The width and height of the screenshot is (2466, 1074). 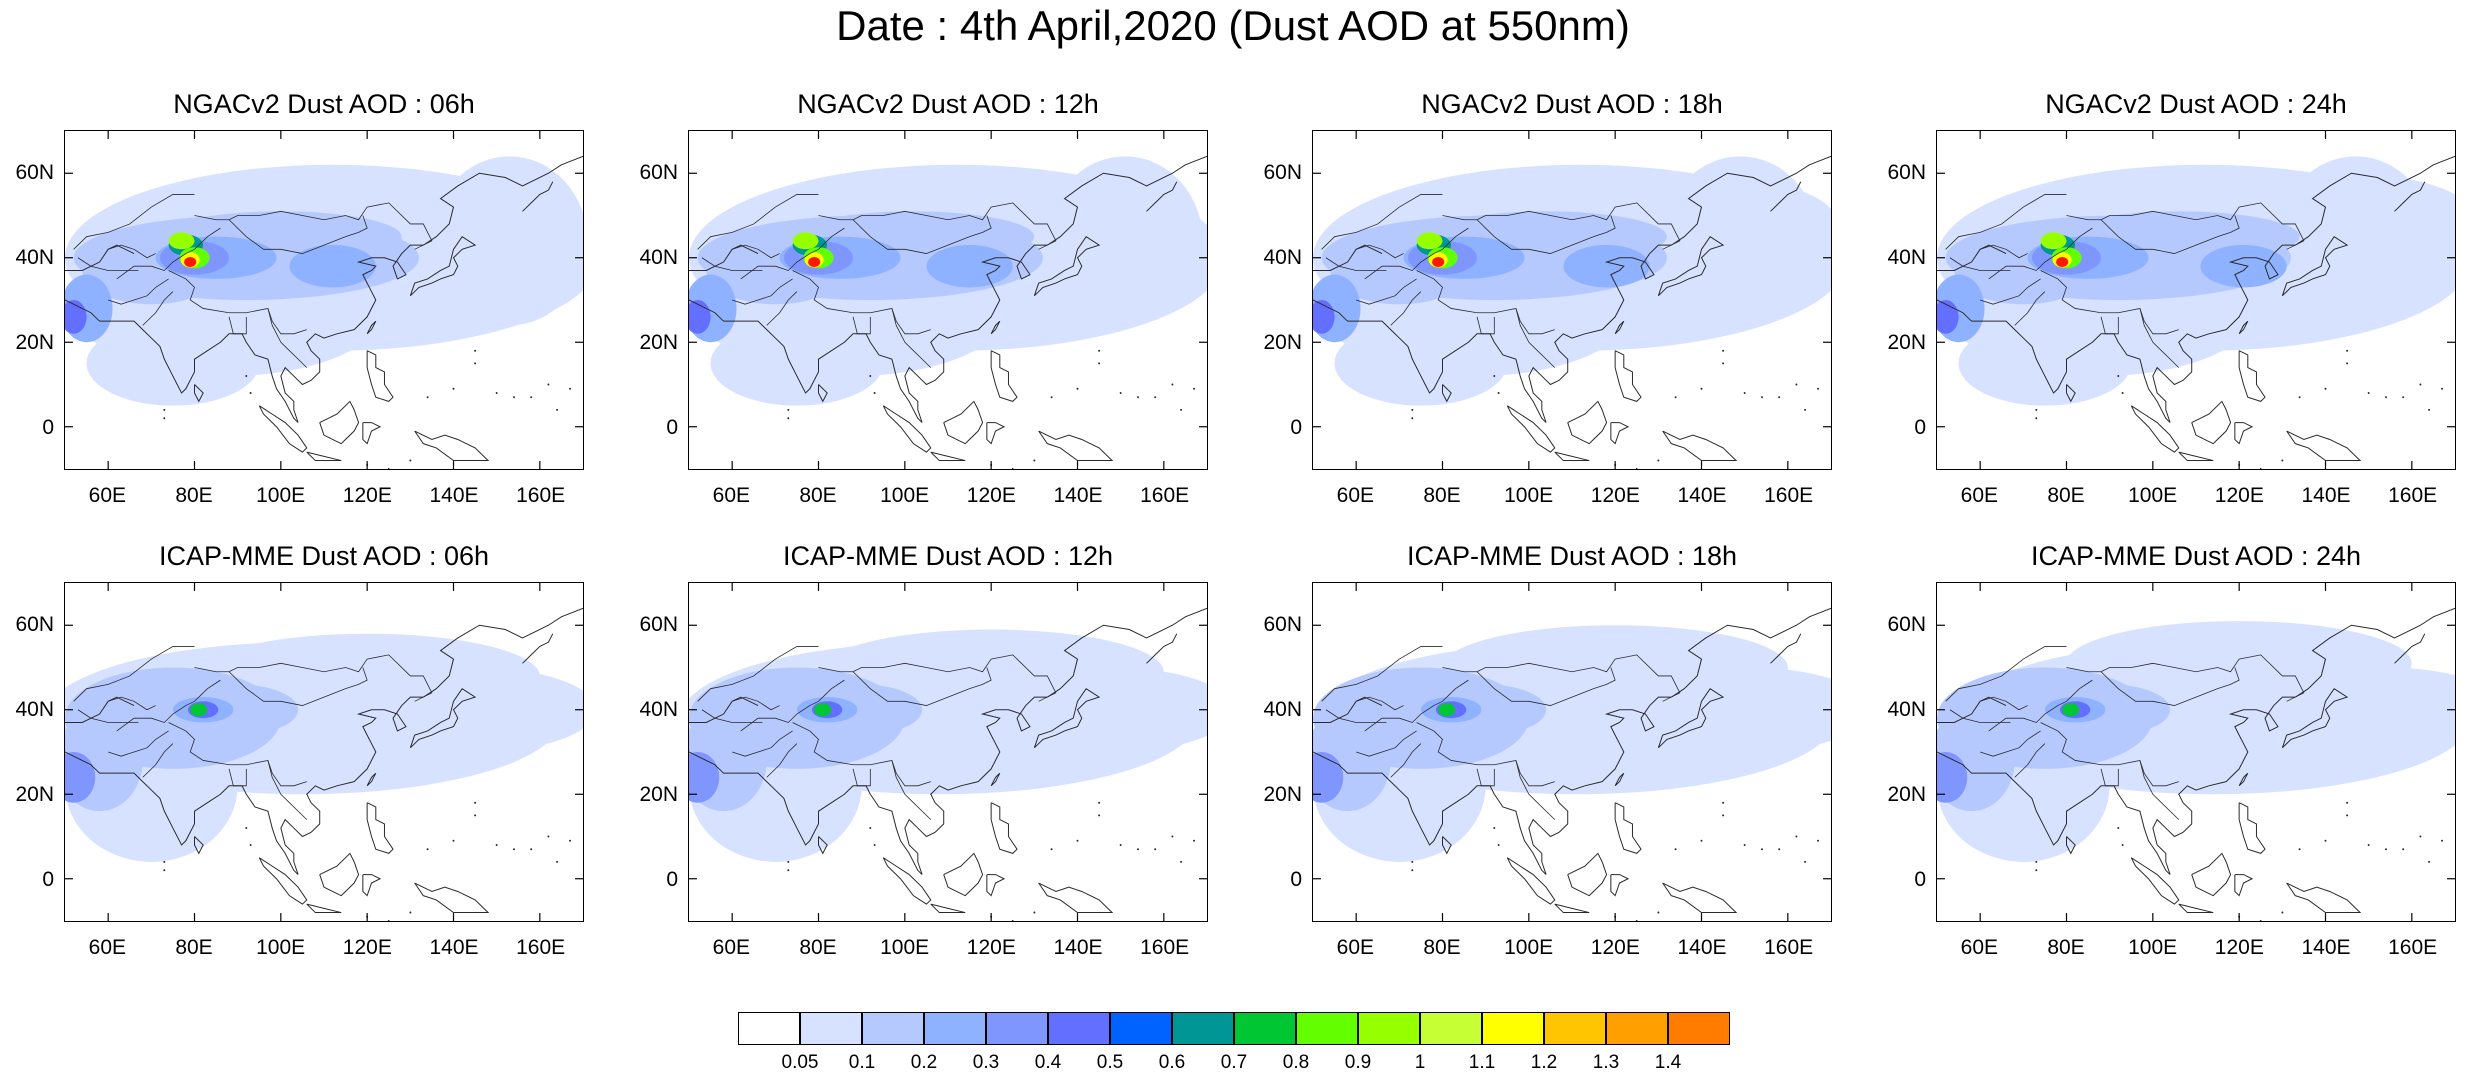 What do you see at coordinates (1544, 1062) in the screenshot?
I see `colorbar-label: 1.2` at bounding box center [1544, 1062].